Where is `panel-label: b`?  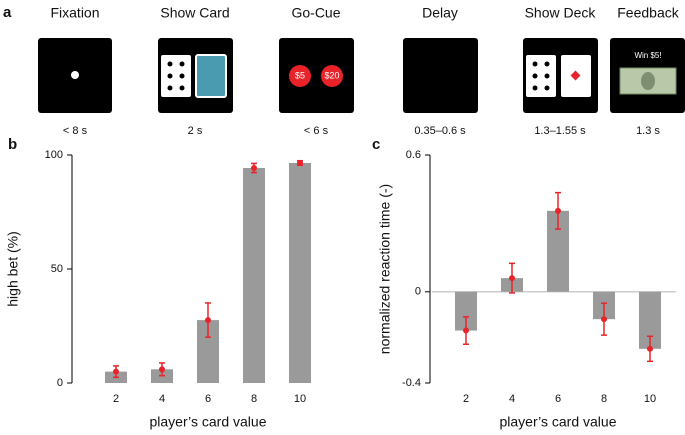 panel-label: b is located at coordinates (12, 144).